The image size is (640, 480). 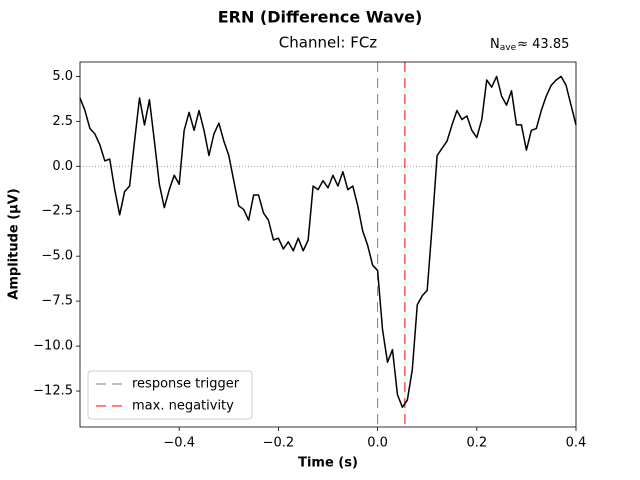 I want to click on y-tick-label: −7.5, so click(x=57, y=301).